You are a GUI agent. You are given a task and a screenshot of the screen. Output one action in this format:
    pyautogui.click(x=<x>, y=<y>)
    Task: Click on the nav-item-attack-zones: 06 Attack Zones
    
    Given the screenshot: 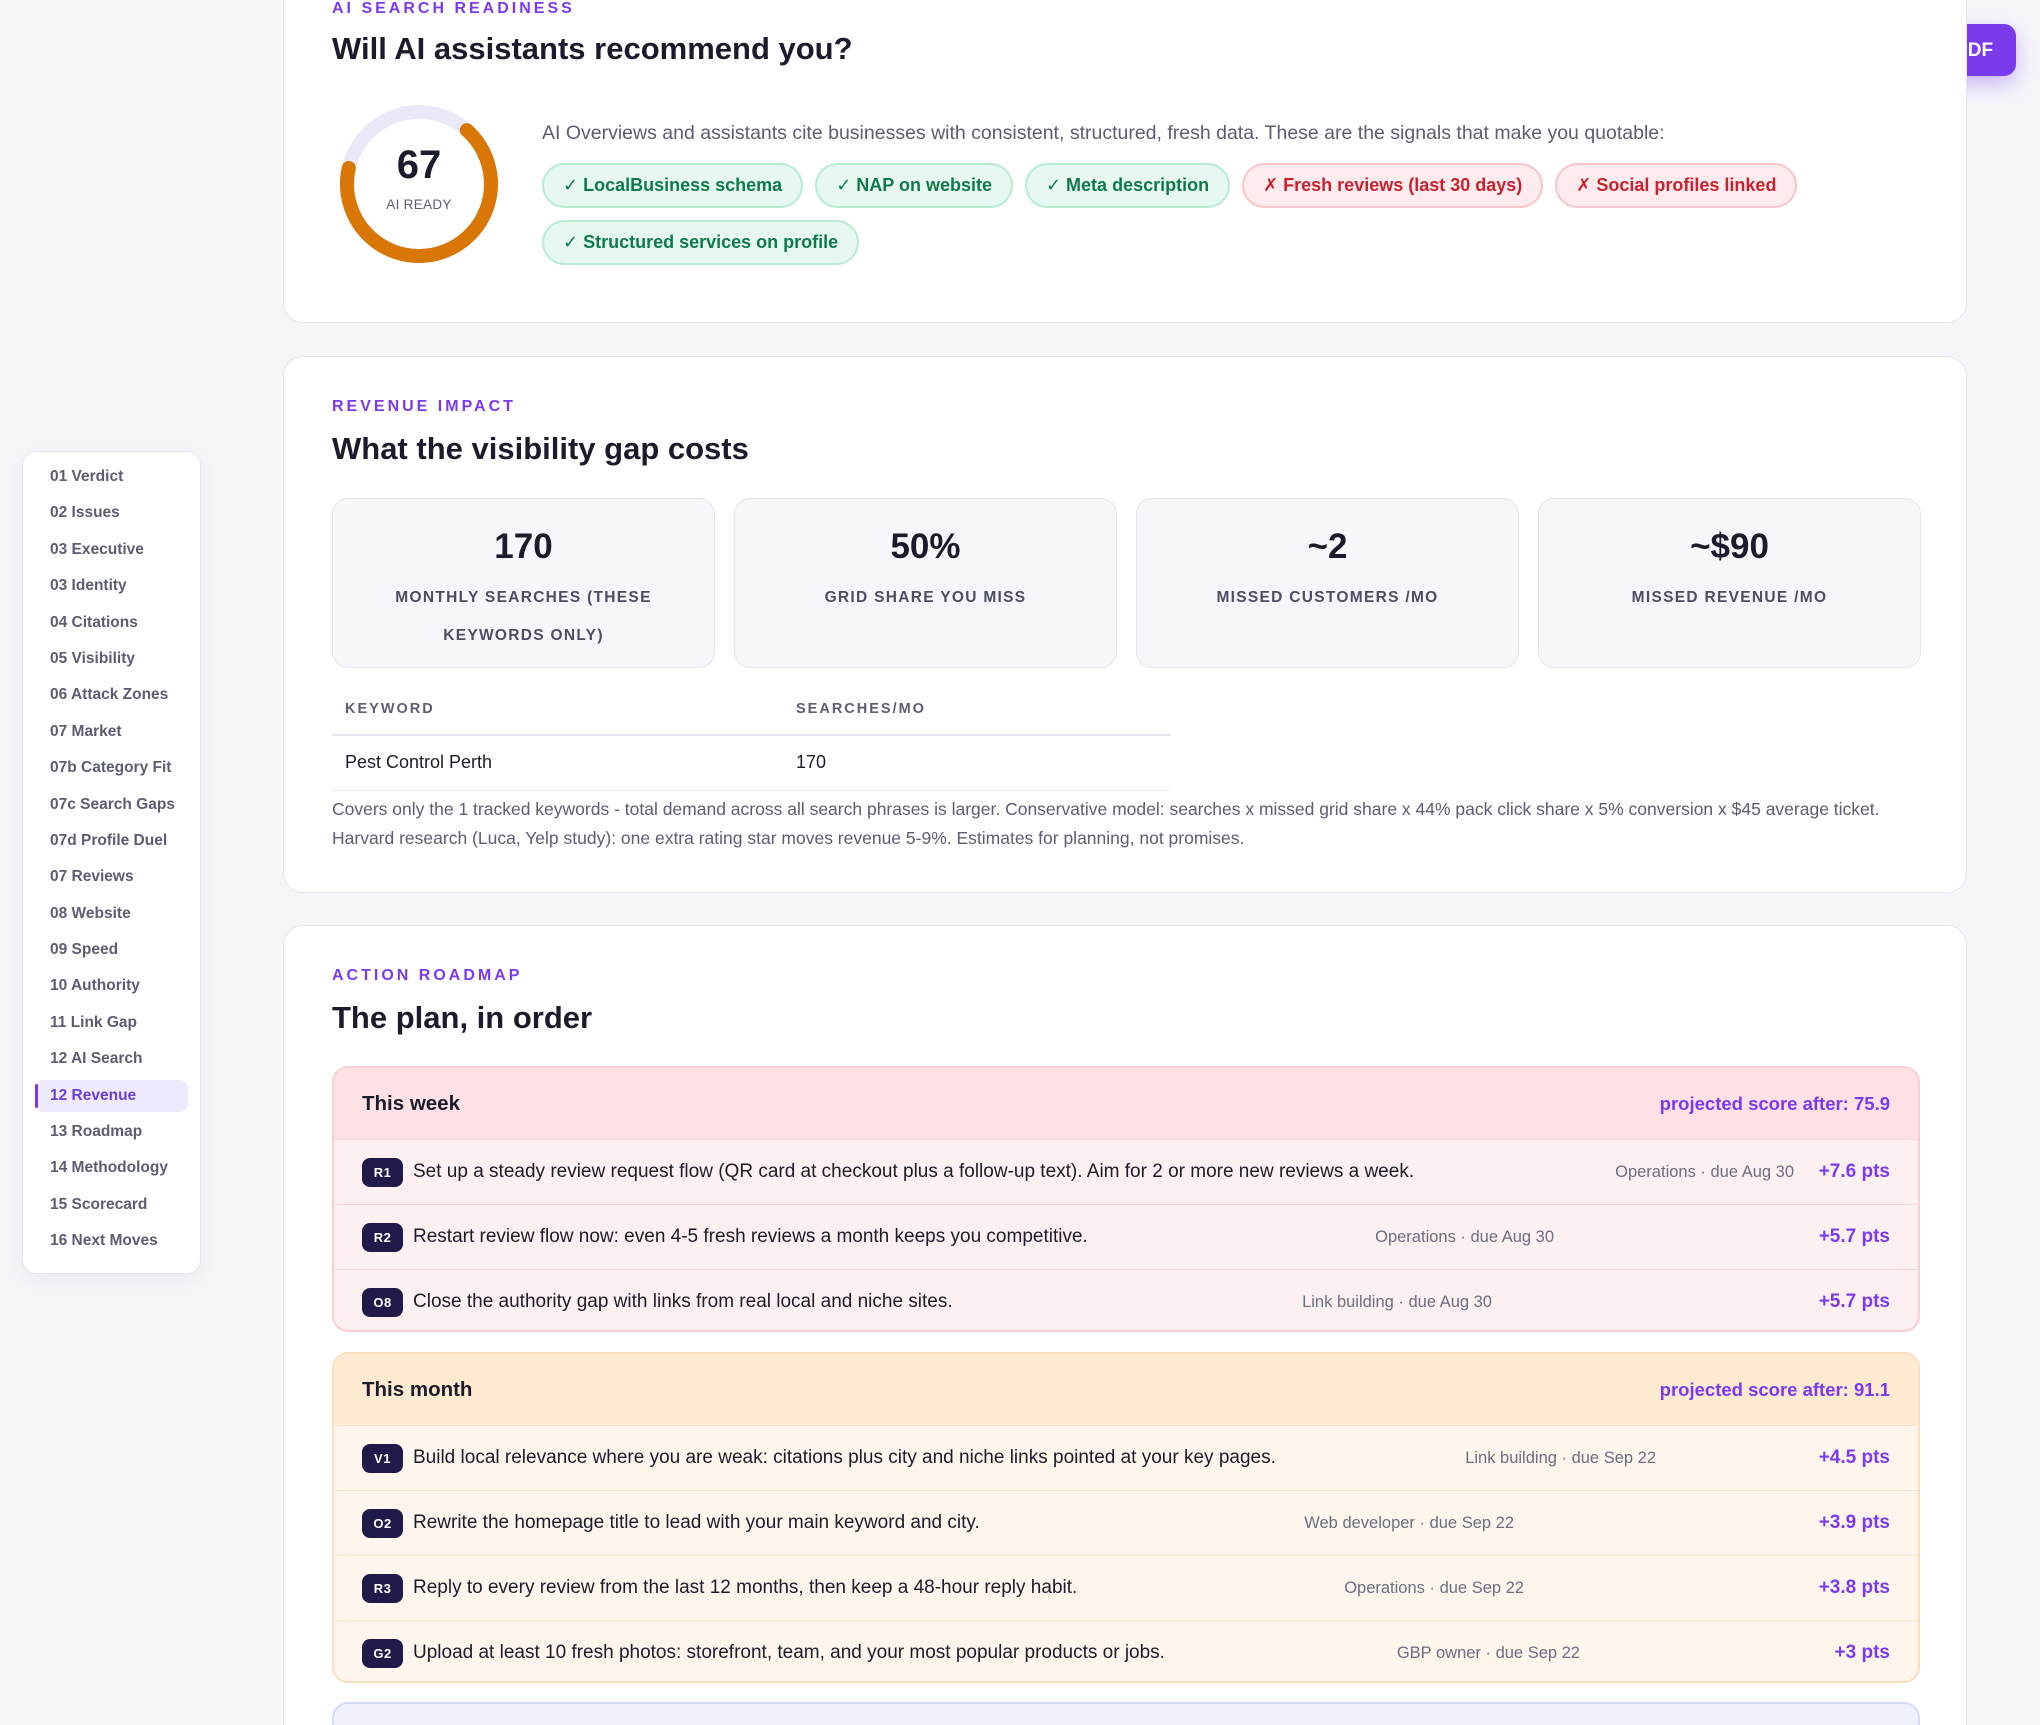 What is the action you would take?
    pyautogui.click(x=109, y=695)
    